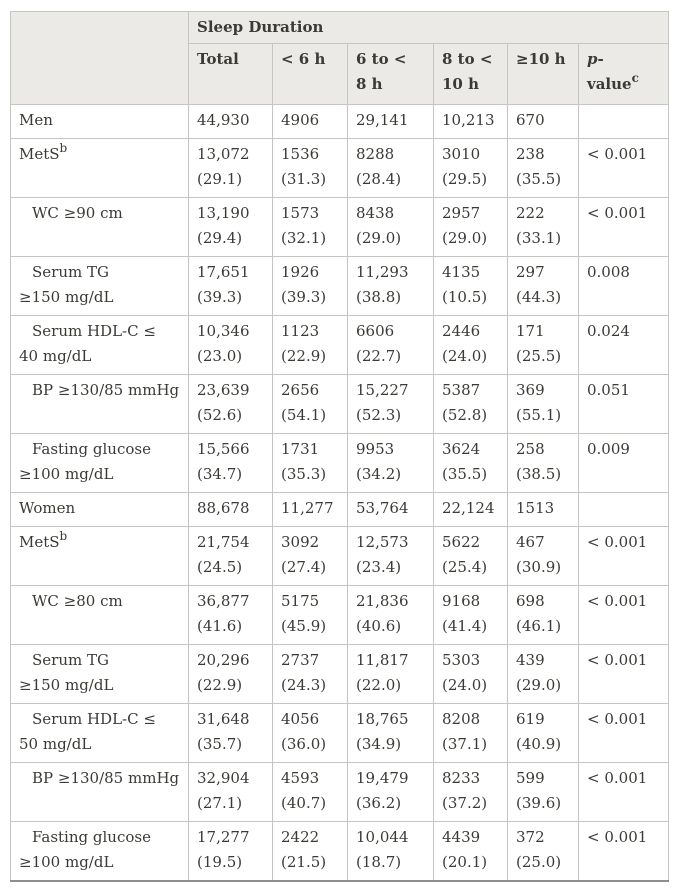 The height and width of the screenshot is (892, 680). I want to click on header-line: Total, so click(218, 59).